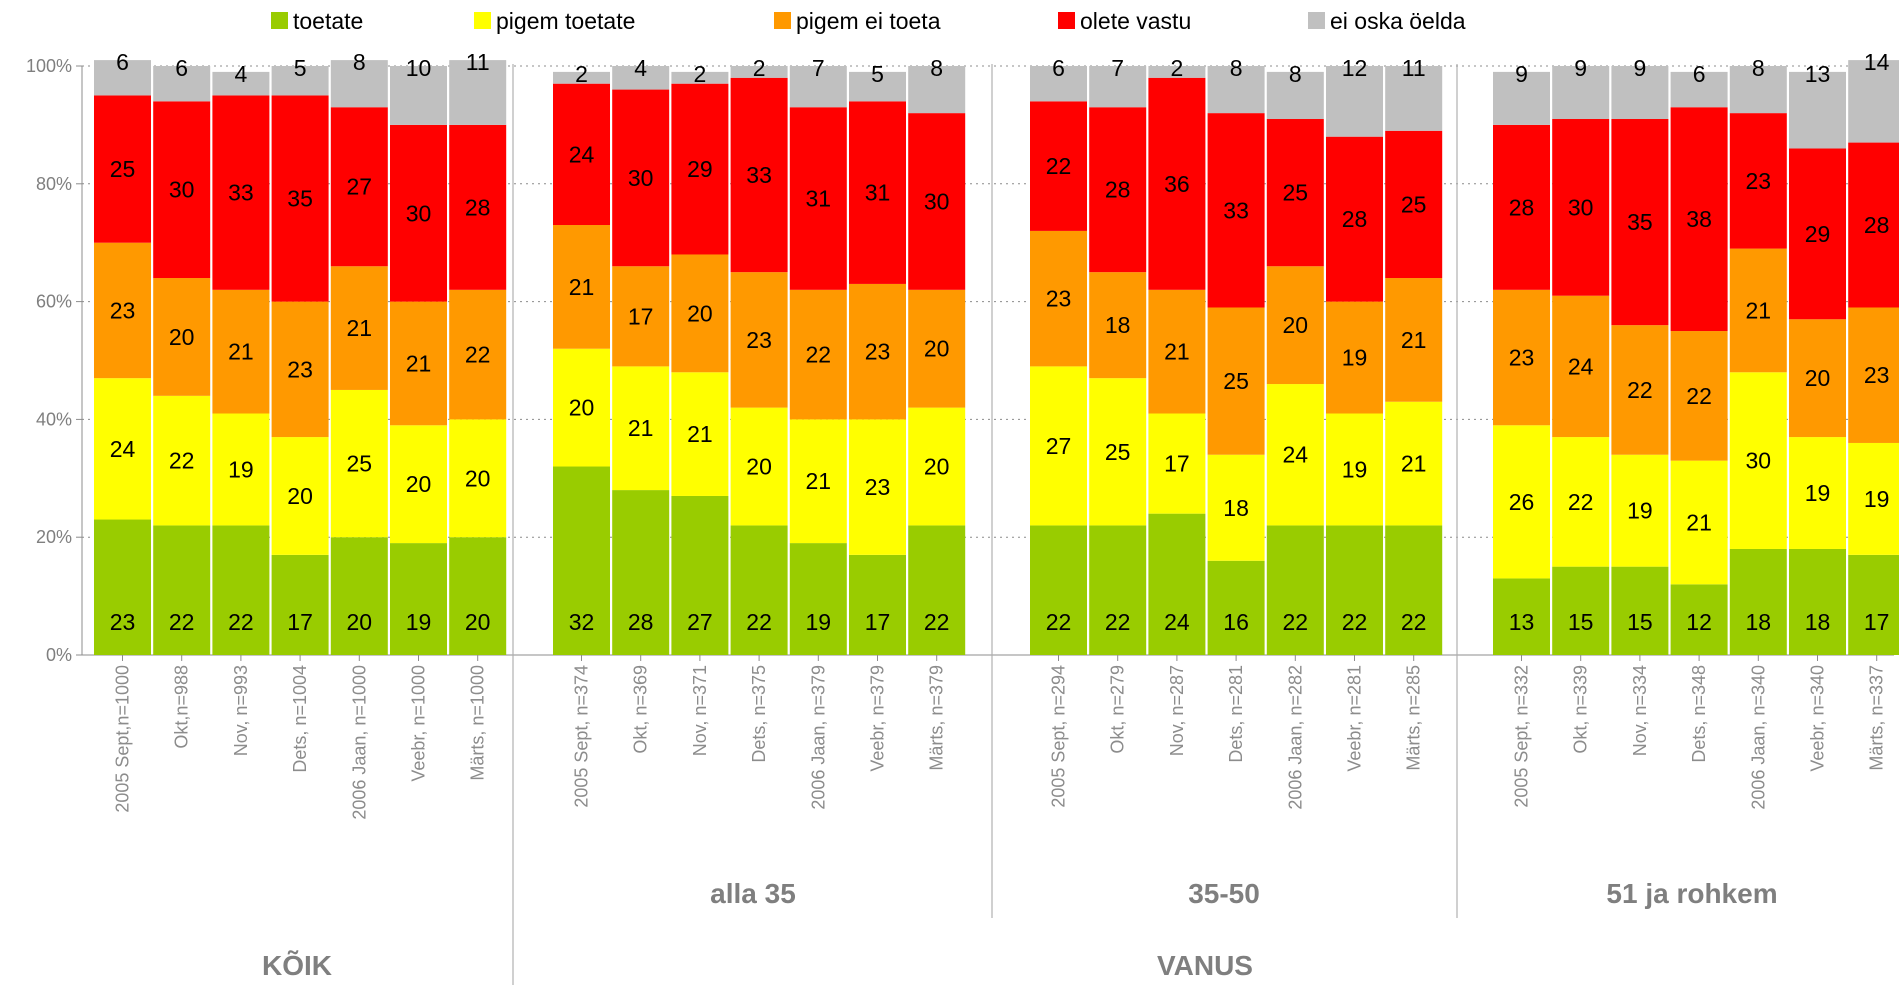 The image size is (1899, 992). I want to click on category-label: 2005 Sept,n=1000, so click(123, 739).